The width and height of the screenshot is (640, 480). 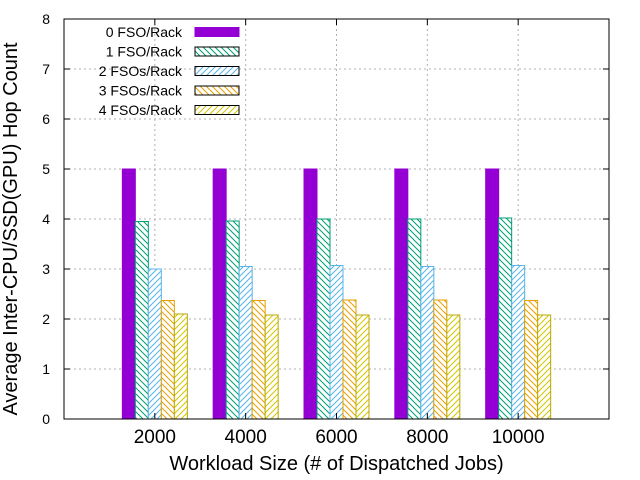 I want to click on x-tick-label: 6000, so click(x=336, y=437).